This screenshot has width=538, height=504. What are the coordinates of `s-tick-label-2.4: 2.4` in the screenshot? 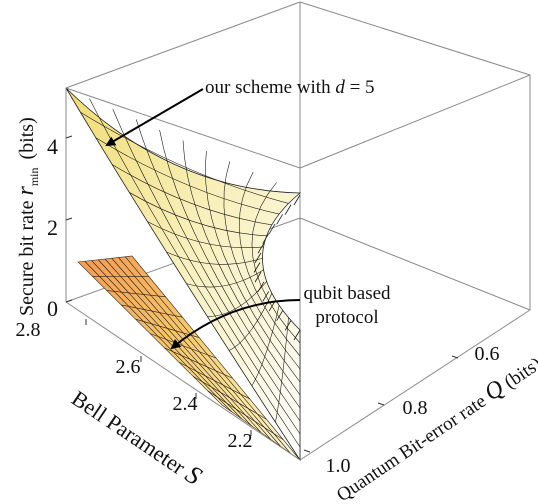 It's located at (185, 404).